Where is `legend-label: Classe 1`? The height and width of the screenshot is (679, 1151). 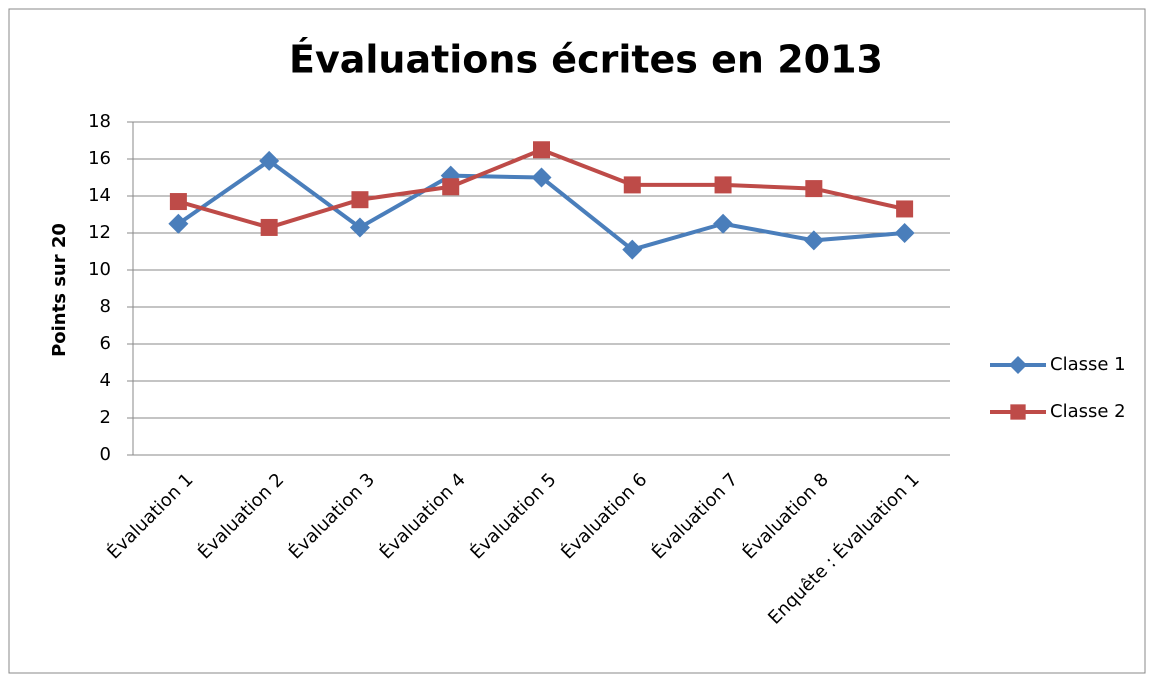
legend-label: Classe 1 is located at coordinates (1088, 364).